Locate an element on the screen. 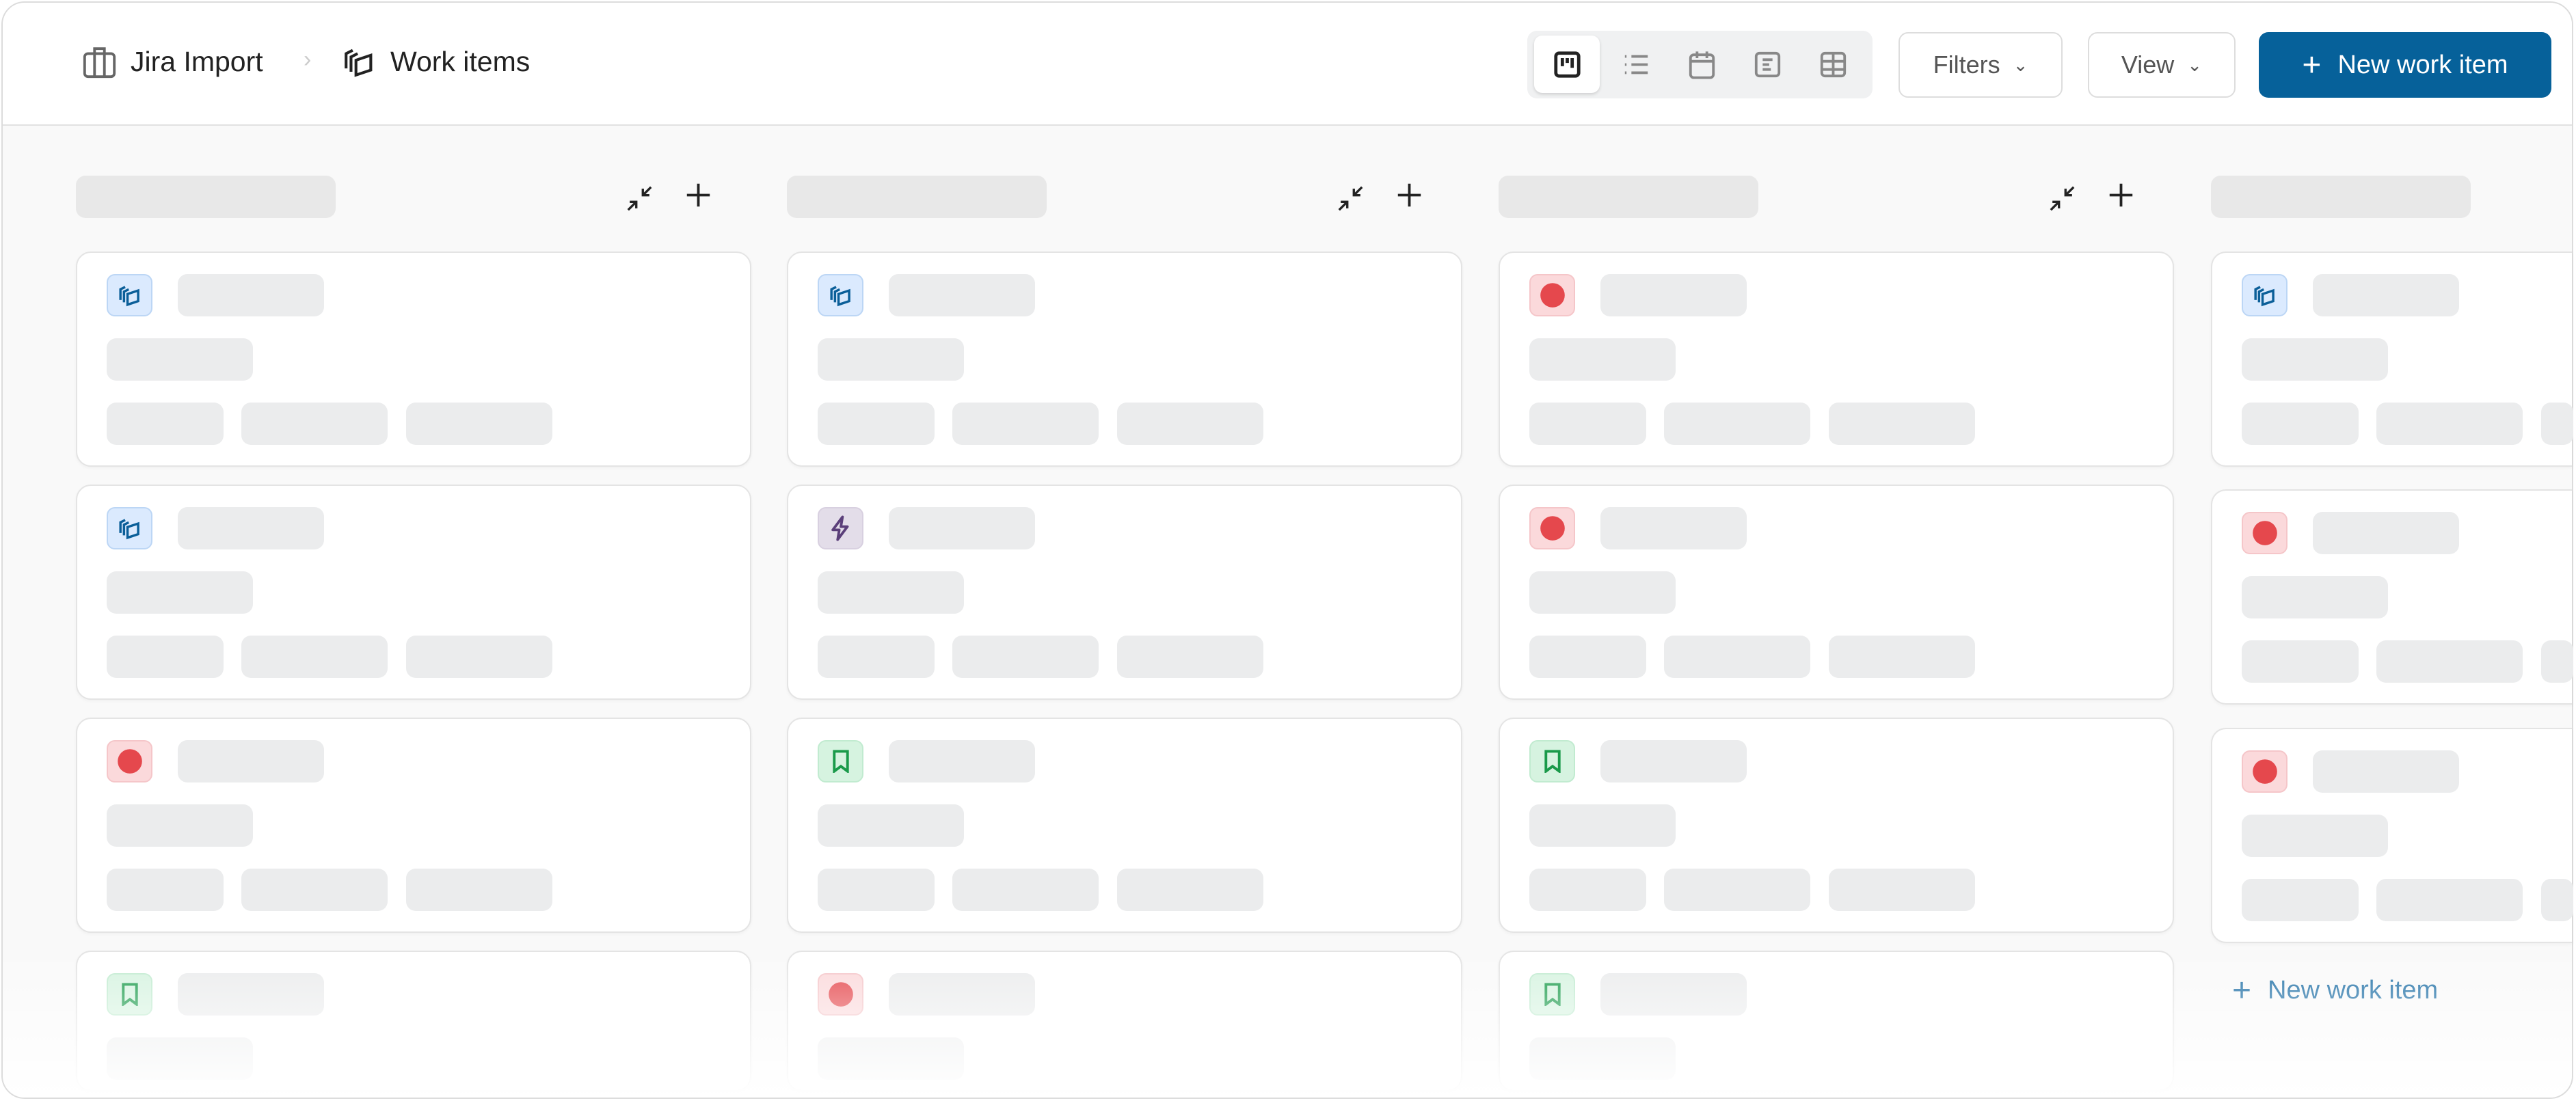 The image size is (2576, 1103). breadcrumb-project: Jira Import is located at coordinates (172, 62).